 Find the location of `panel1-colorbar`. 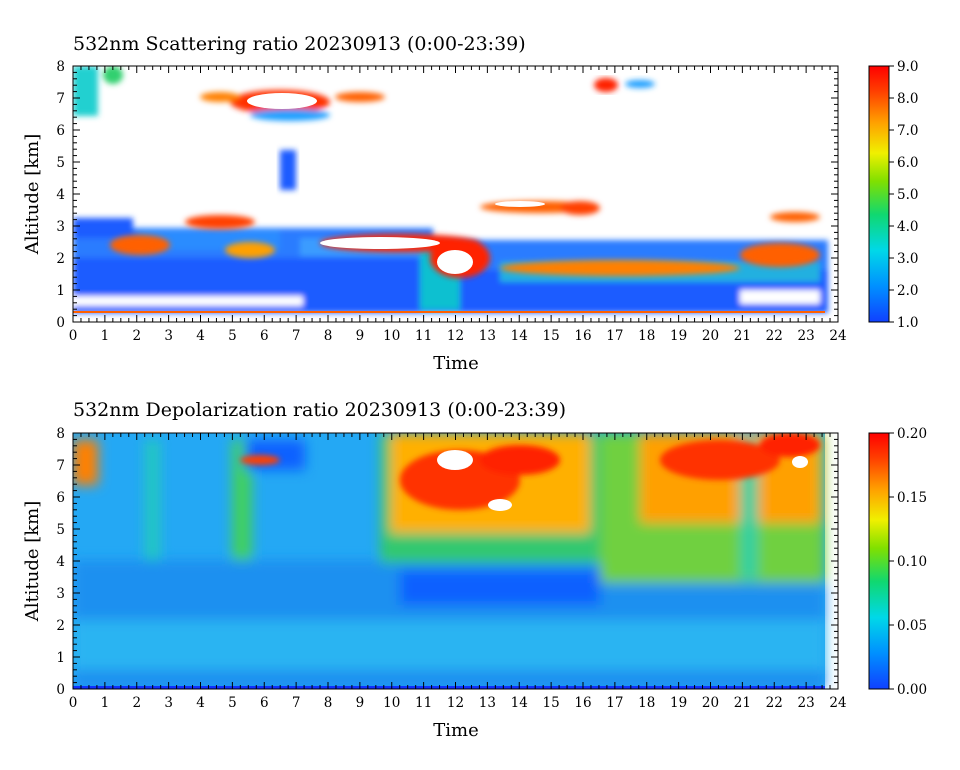

panel1-colorbar is located at coordinates (879, 194).